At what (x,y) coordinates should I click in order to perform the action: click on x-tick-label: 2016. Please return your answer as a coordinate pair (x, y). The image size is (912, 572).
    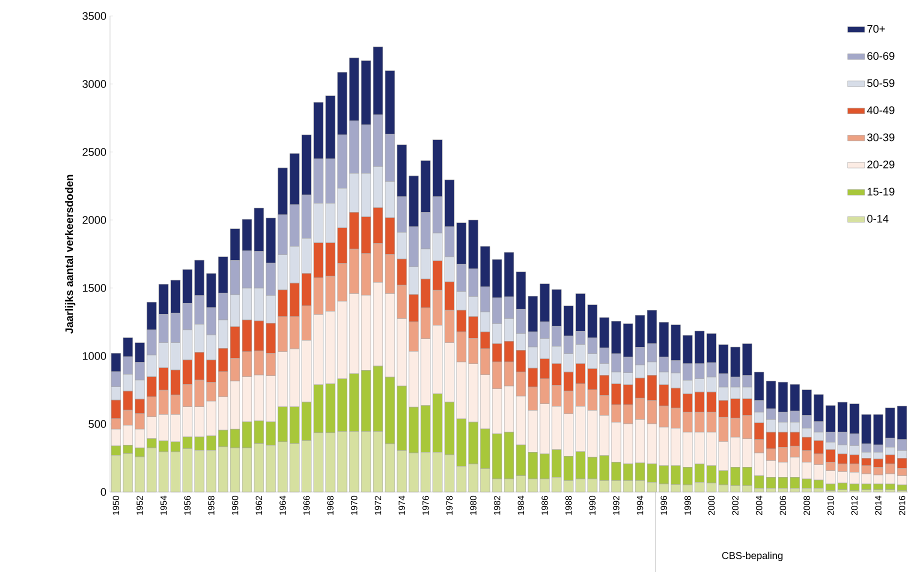
    Looking at the image, I should click on (902, 506).